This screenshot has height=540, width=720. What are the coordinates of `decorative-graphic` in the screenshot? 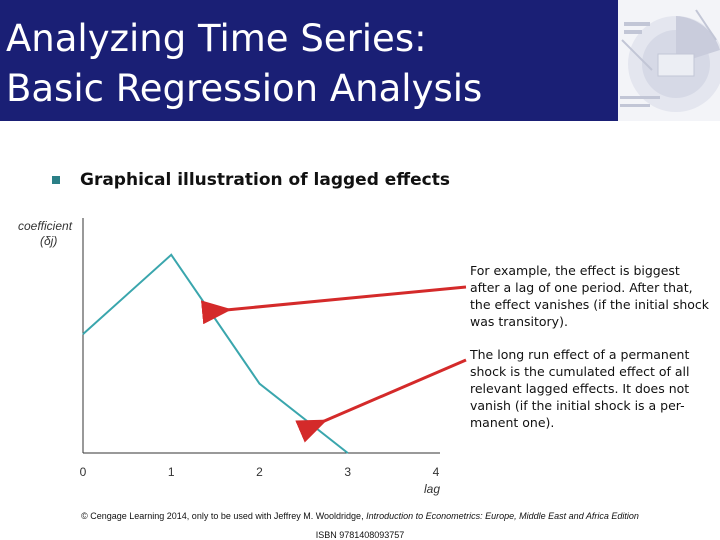 It's located at (666, 60).